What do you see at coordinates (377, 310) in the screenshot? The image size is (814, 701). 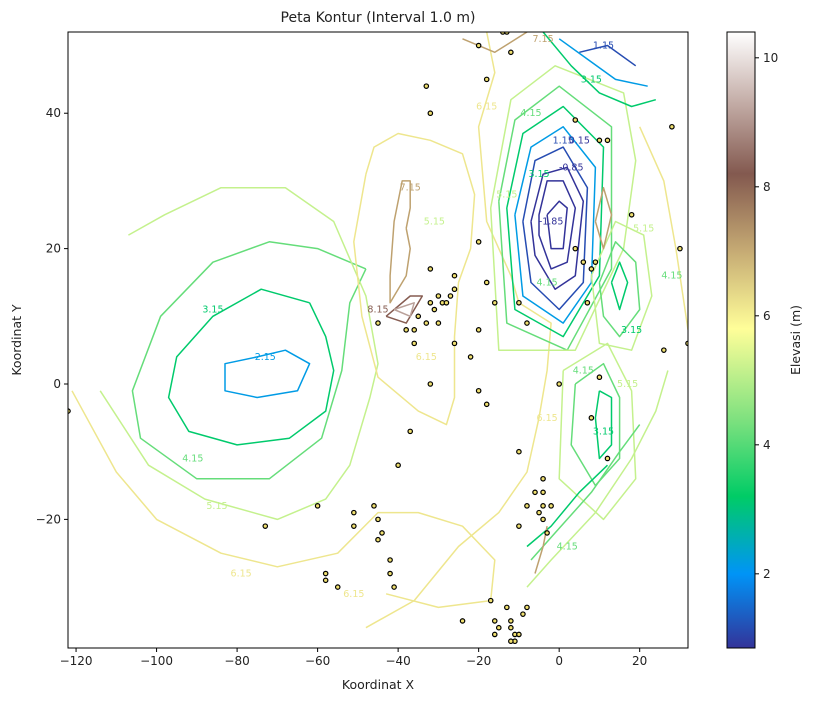 I see `contour-label: 8.15` at bounding box center [377, 310].